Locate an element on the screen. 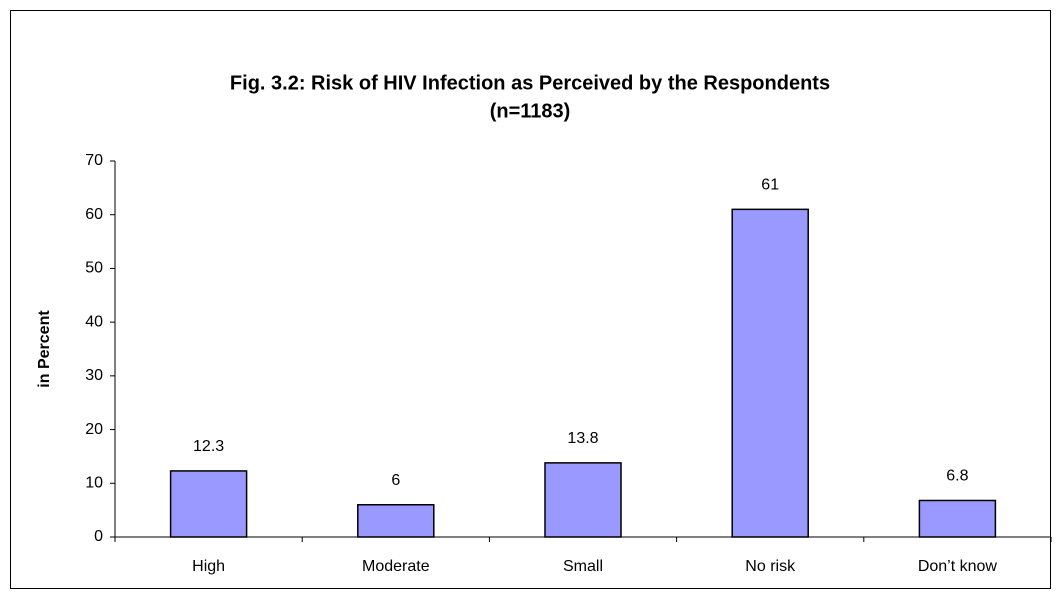  chart-subtitle: (n=1183) is located at coordinates (530, 111).